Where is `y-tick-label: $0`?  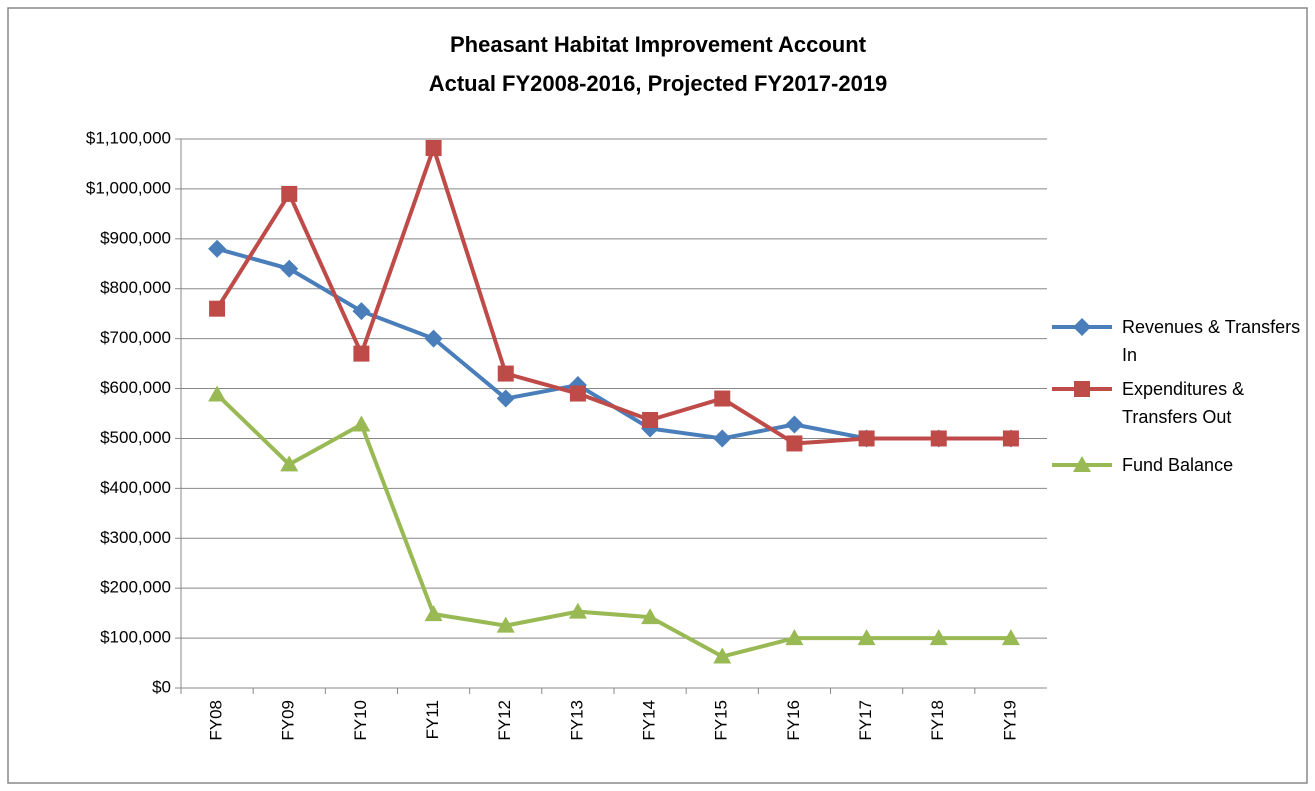 y-tick-label: $0 is located at coordinates (161, 686).